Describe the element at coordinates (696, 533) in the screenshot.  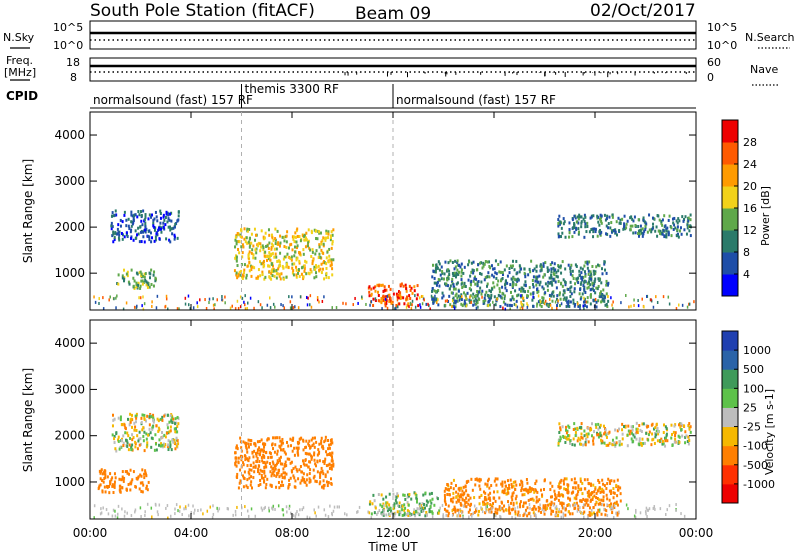
I see `x-tick-label: 00:00` at that location.